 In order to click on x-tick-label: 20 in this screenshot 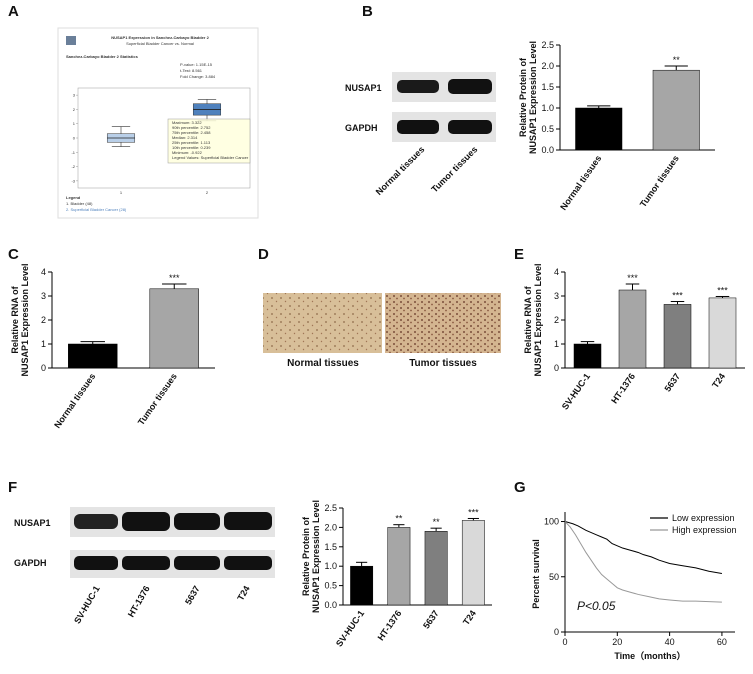, I will do `click(617, 642)`.